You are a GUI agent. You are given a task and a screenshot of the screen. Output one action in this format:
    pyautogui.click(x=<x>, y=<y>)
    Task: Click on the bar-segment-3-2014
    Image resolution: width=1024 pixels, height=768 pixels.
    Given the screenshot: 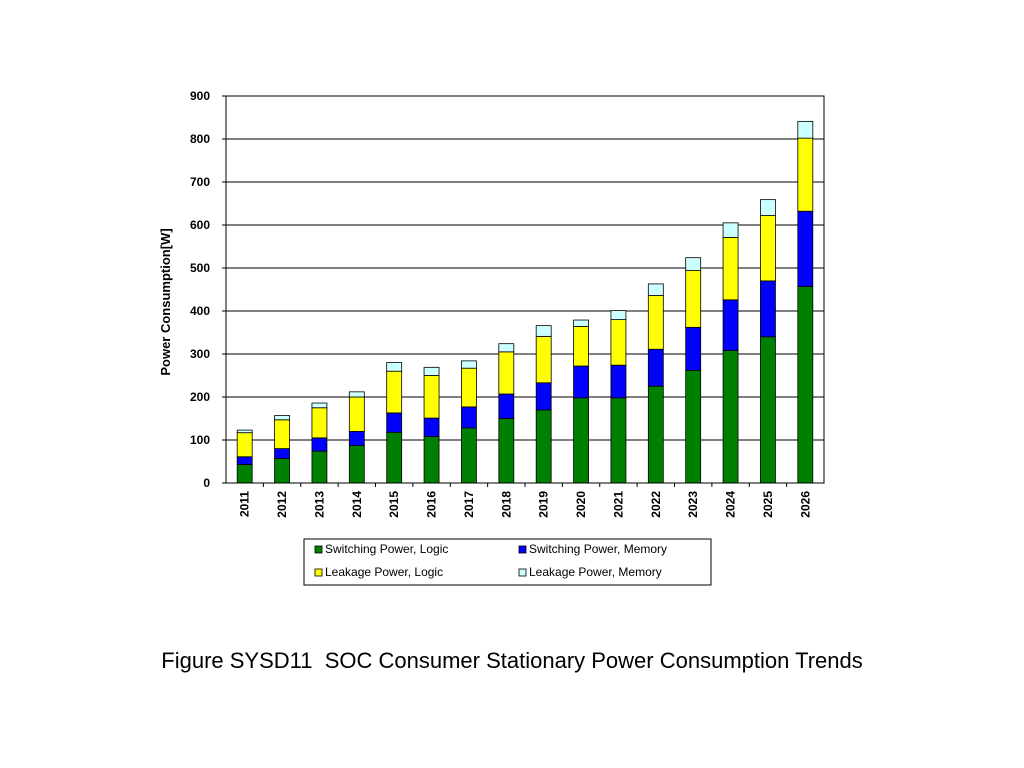 What is the action you would take?
    pyautogui.click(x=356, y=414)
    